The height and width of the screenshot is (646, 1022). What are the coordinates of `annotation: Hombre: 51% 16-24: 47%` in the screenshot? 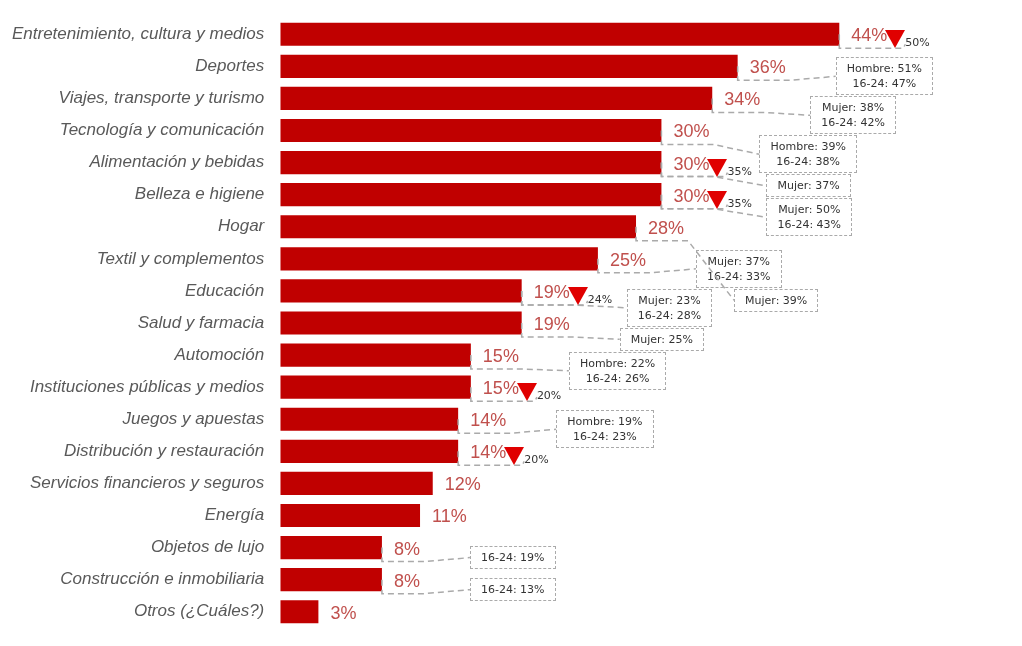 It's located at (884, 76).